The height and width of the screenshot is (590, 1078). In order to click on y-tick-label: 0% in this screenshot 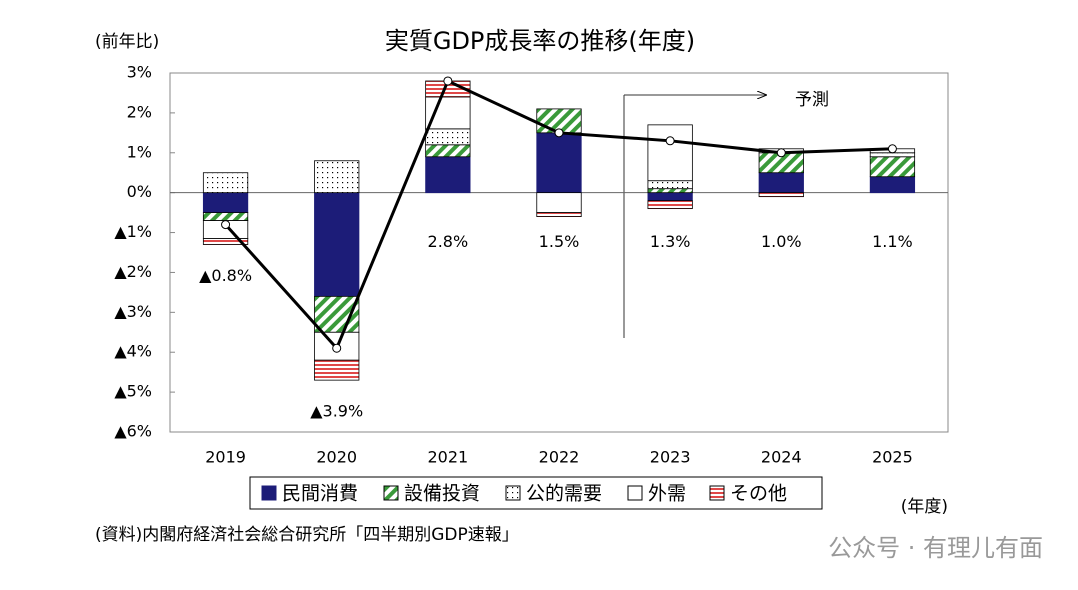, I will do `click(139, 191)`.